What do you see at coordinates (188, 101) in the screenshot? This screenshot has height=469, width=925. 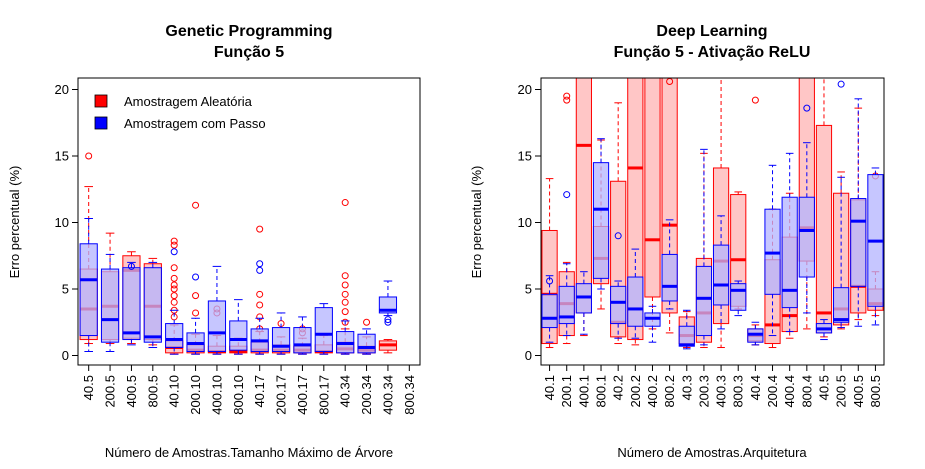 I see `legend-label-aleatoria: Amostragem Aleatória` at bounding box center [188, 101].